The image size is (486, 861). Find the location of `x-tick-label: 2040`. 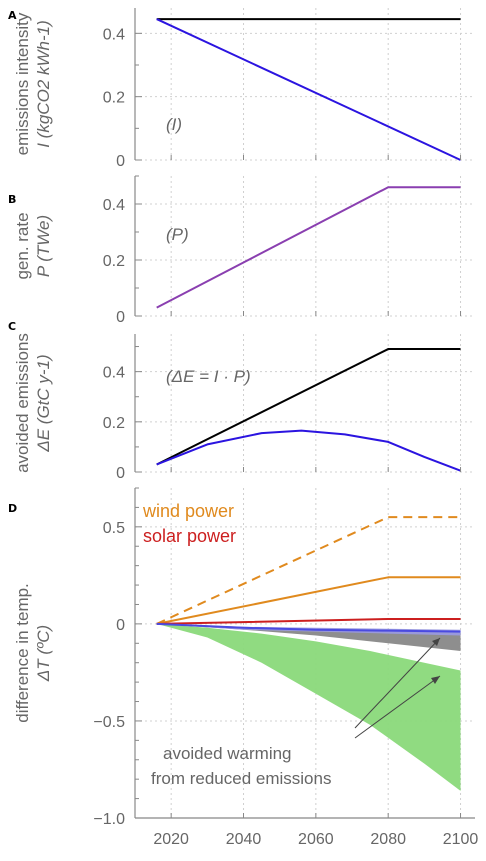

x-tick-label: 2040 is located at coordinates (244, 839).